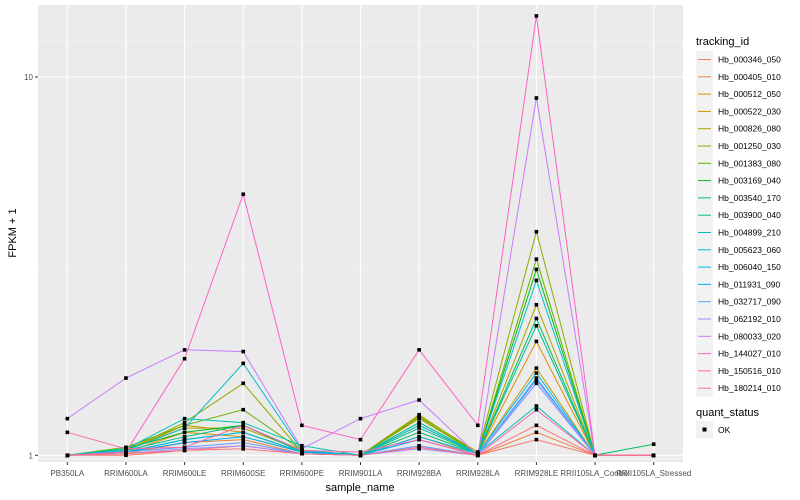  Describe the element at coordinates (749, 302) in the screenshot. I see `legend-label: Hb_032717_090` at that location.